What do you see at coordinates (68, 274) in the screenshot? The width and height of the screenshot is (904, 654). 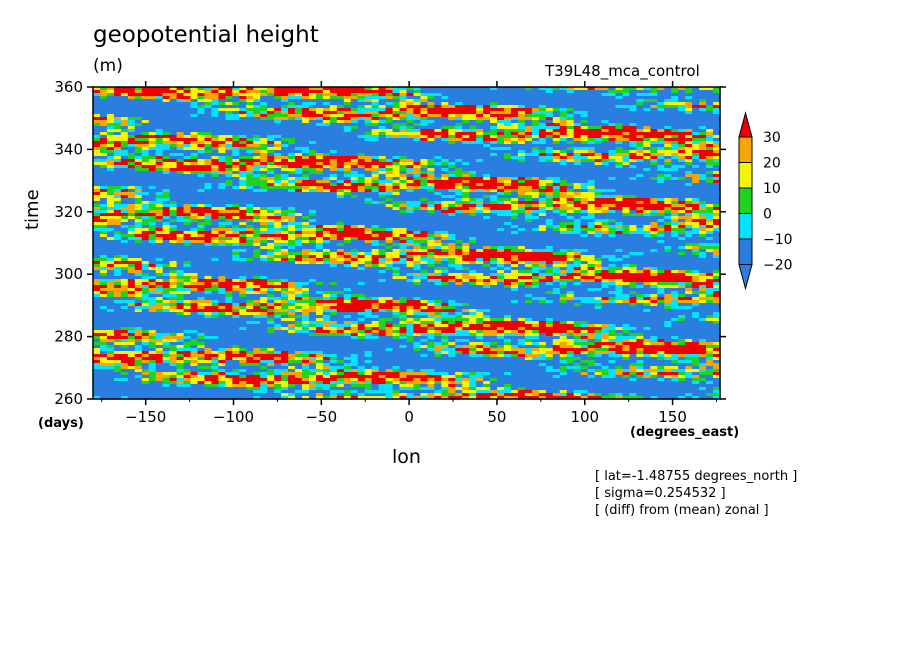 I see `y-tick-label: 300` at bounding box center [68, 274].